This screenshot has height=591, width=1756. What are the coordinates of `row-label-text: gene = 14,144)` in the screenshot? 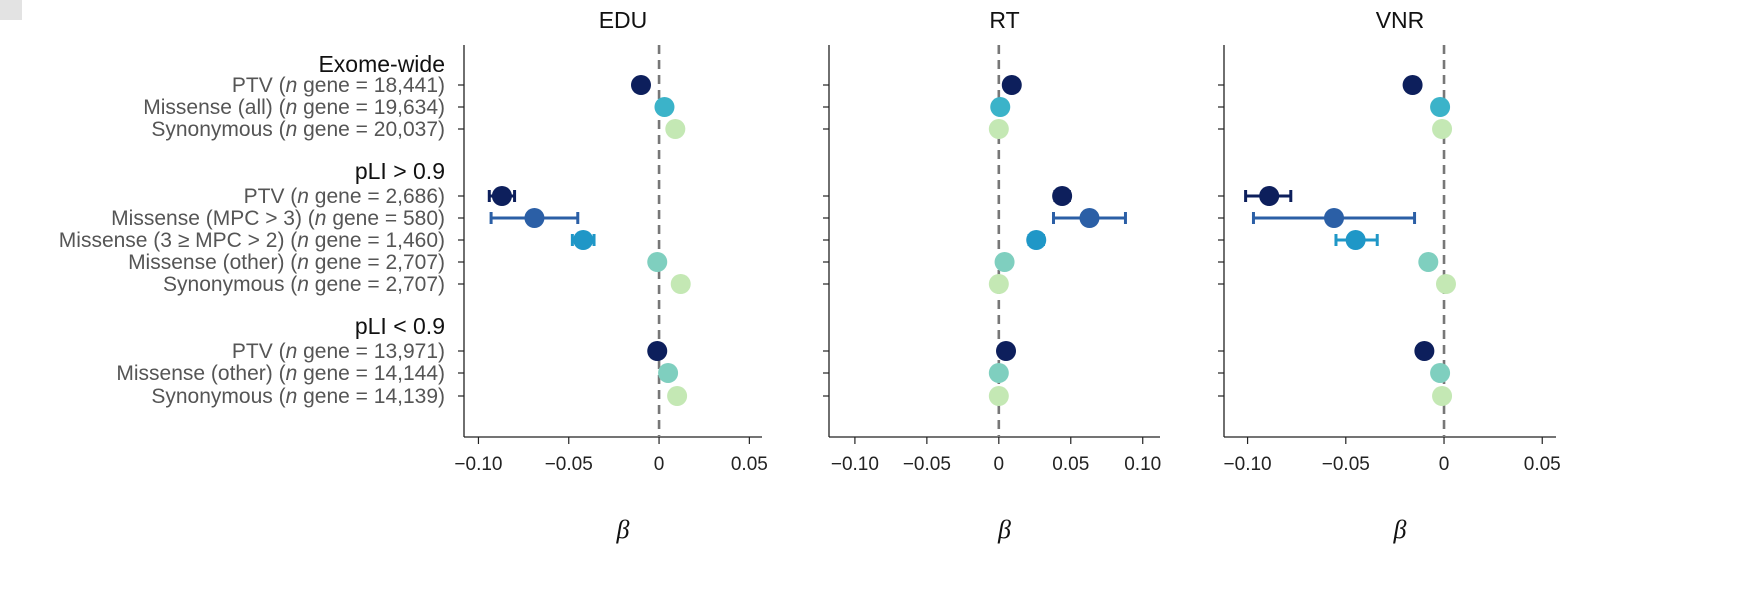 It's located at (371, 373).